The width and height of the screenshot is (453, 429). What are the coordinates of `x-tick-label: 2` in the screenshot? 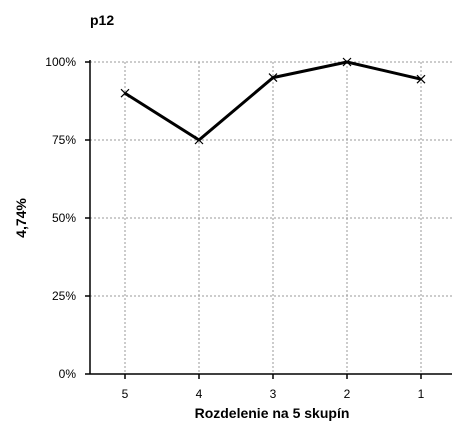 It's located at (347, 394).